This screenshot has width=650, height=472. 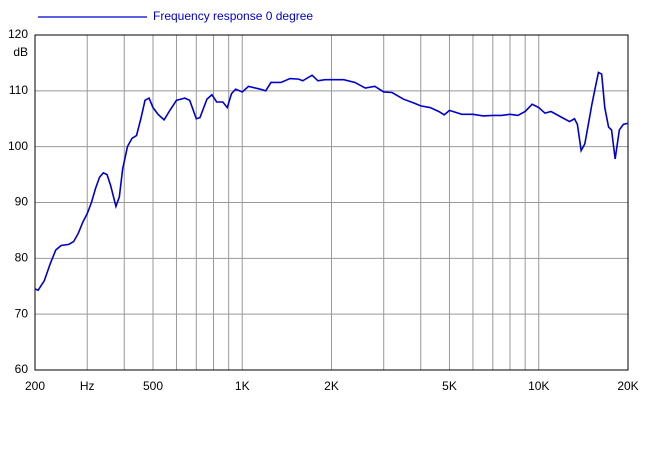 What do you see at coordinates (87, 386) in the screenshot?
I see `x-tick-label: Hz` at bounding box center [87, 386].